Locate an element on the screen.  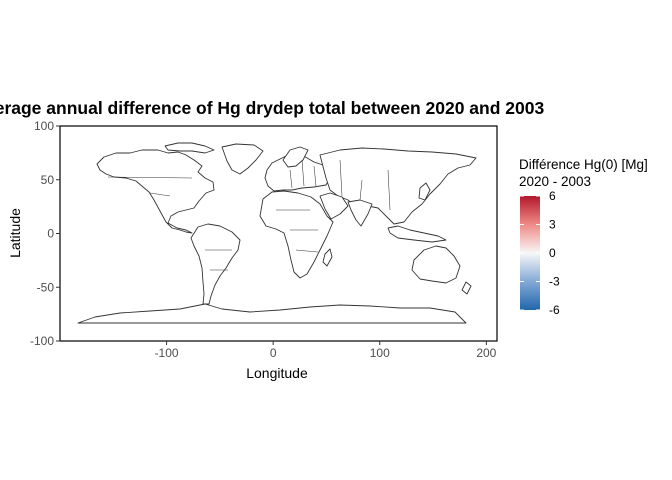
legend-tick-label: -6 is located at coordinates (554, 310).